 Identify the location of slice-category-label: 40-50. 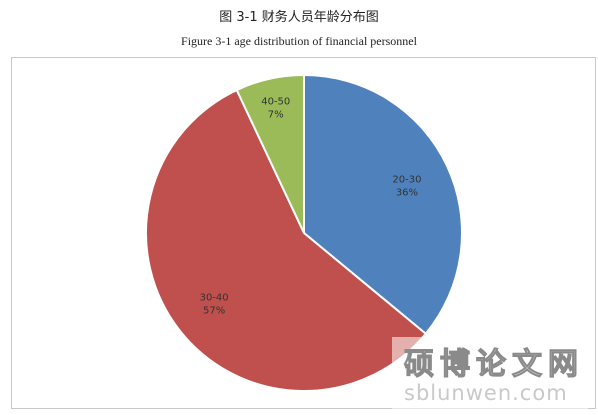
(275, 102).